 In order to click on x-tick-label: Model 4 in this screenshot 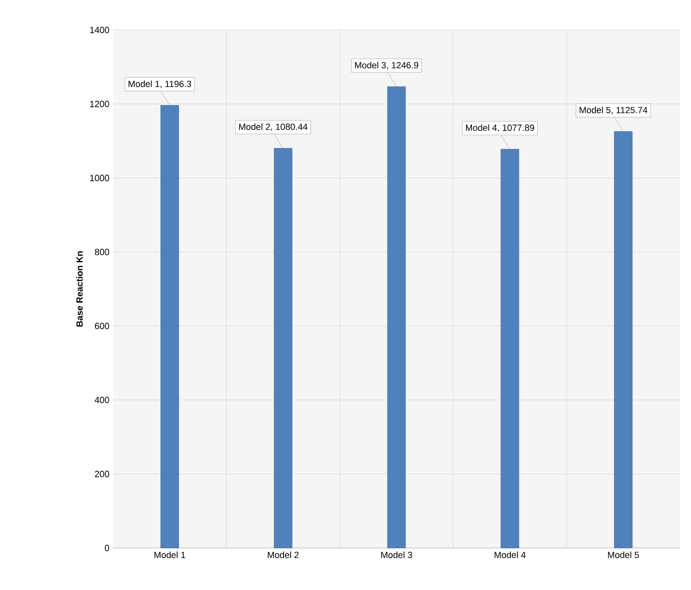, I will do `click(510, 555)`.